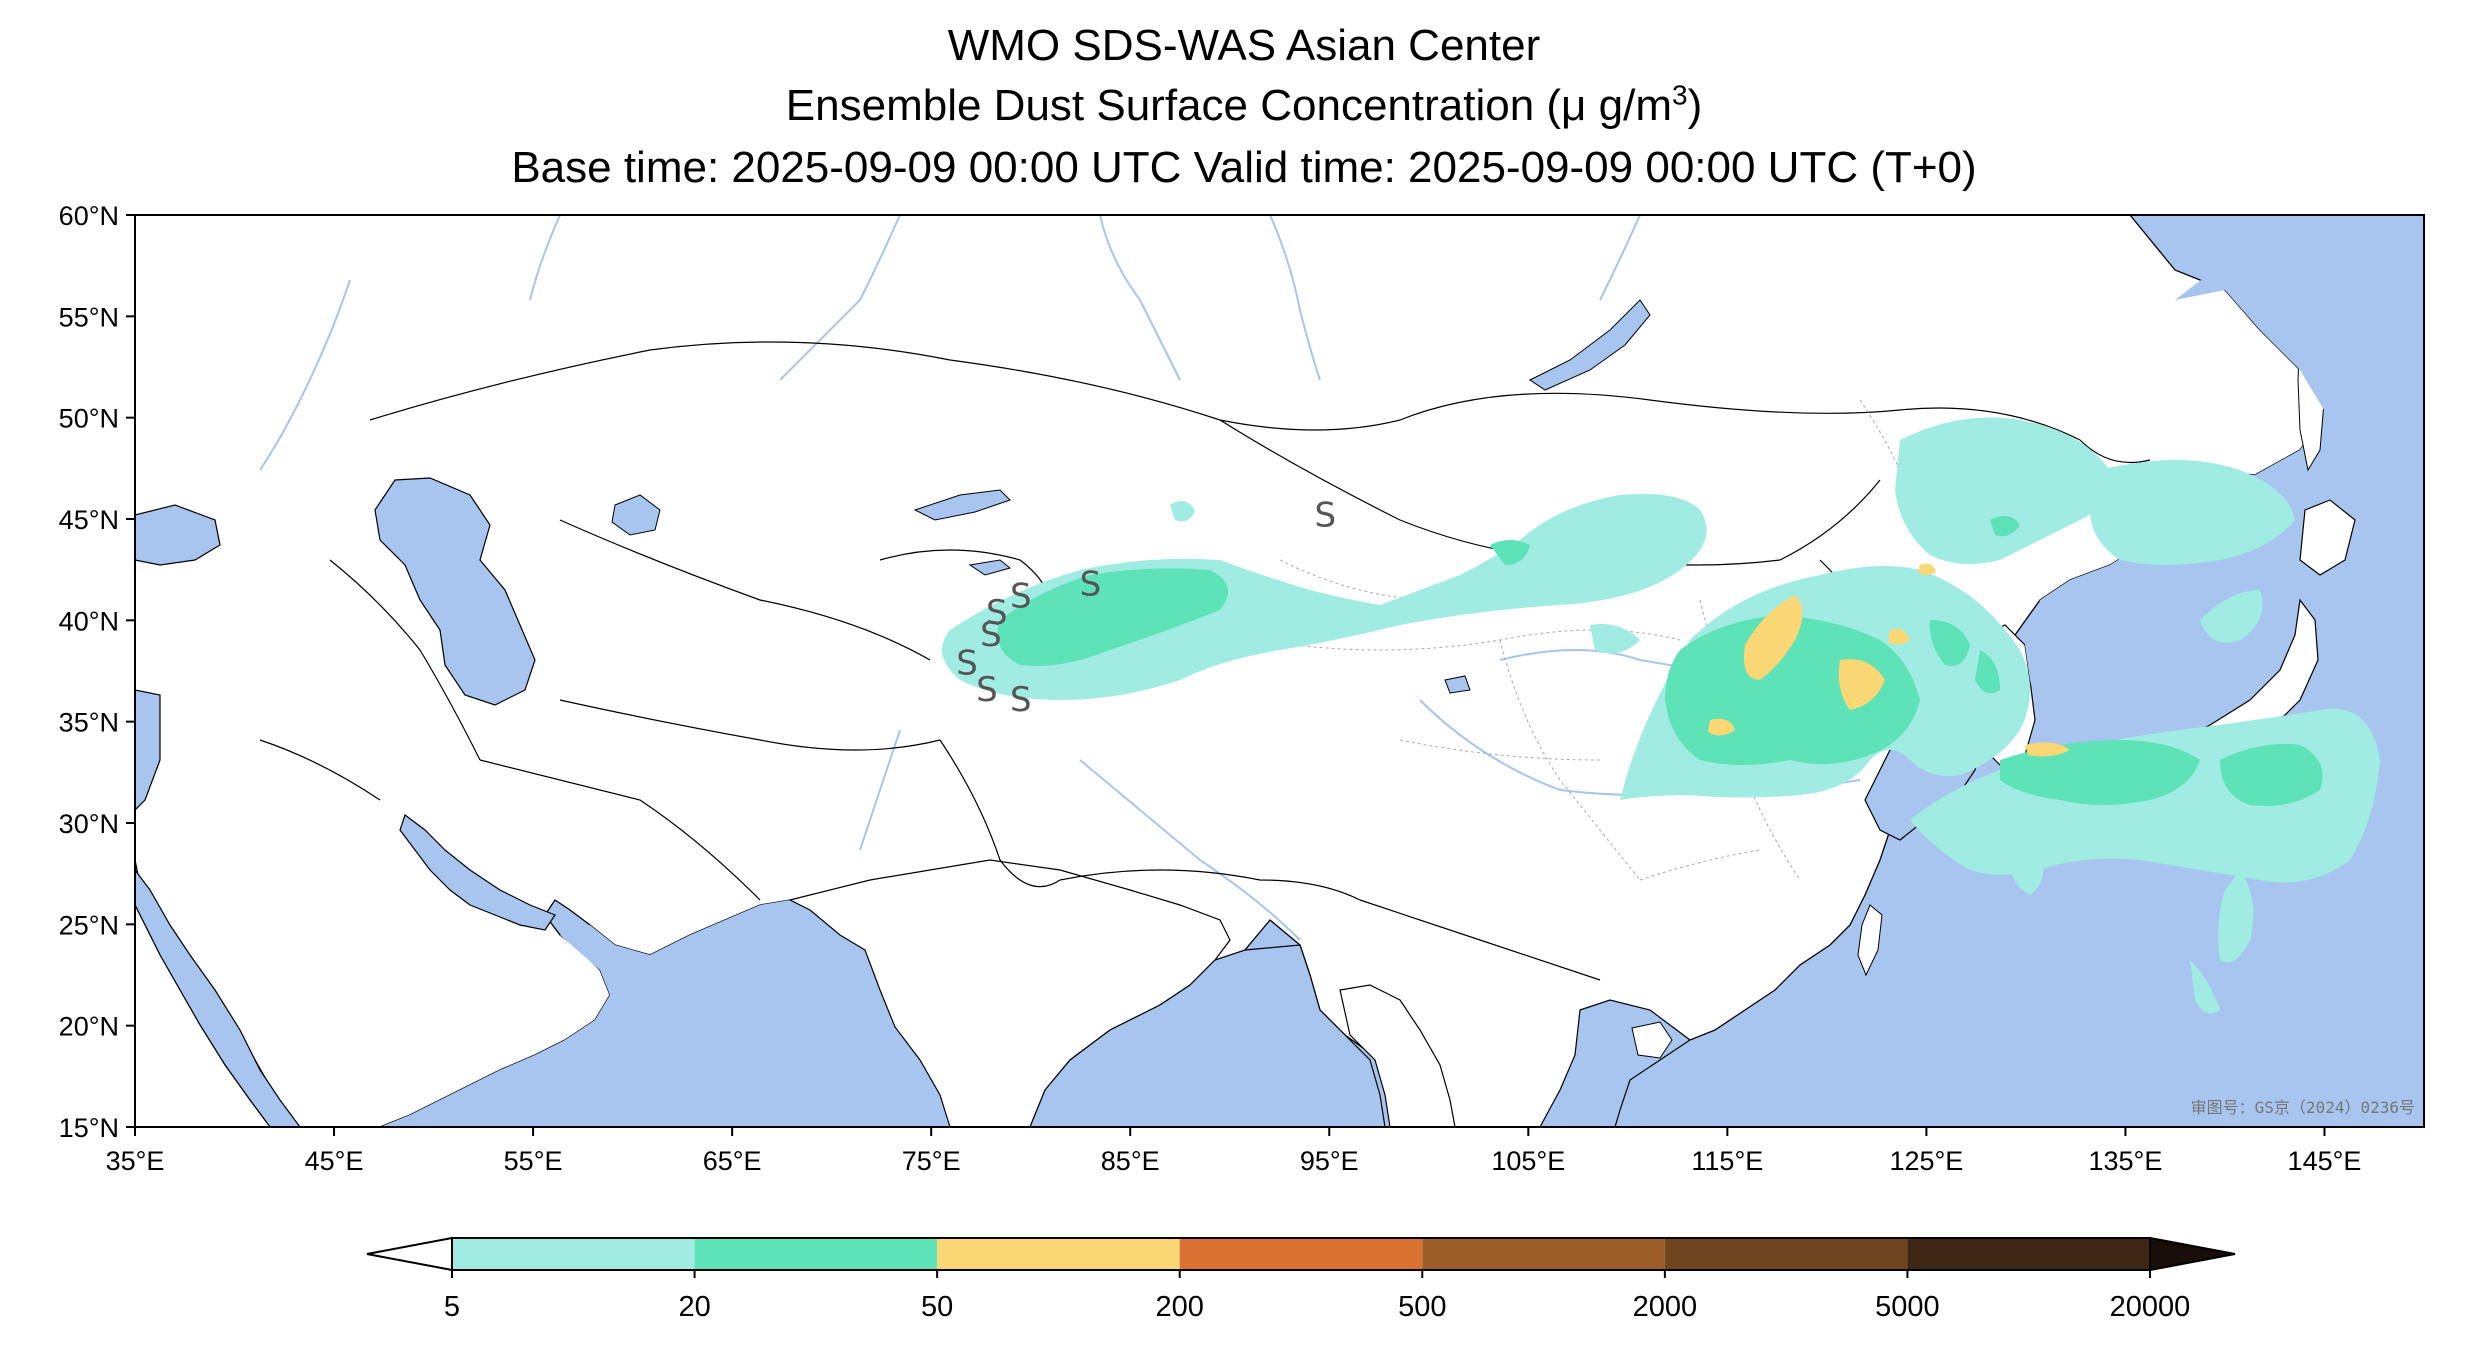 Image resolution: width=2488 pixels, height=1362 pixels. Describe the element at coordinates (2192, 1254) in the screenshot. I see `colorbar-max-extension` at that location.